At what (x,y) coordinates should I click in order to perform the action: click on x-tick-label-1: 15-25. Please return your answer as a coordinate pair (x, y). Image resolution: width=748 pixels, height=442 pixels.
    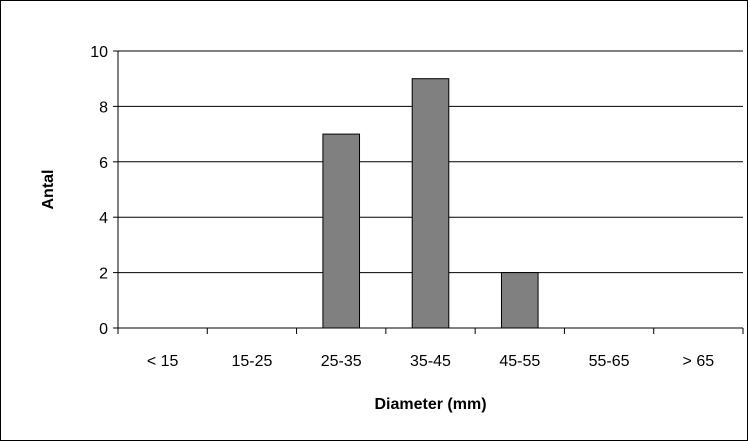
    Looking at the image, I should click on (251, 361).